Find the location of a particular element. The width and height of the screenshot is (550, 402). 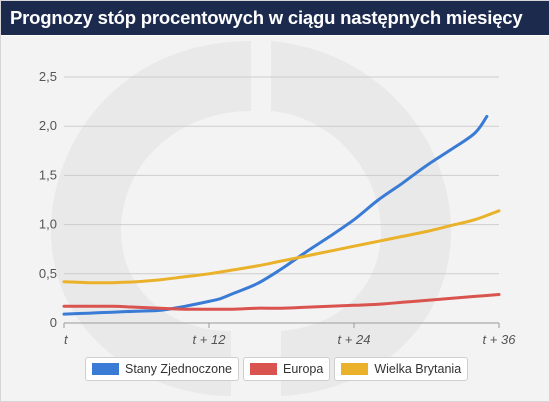

x-tick-label: t is located at coordinates (66, 339).